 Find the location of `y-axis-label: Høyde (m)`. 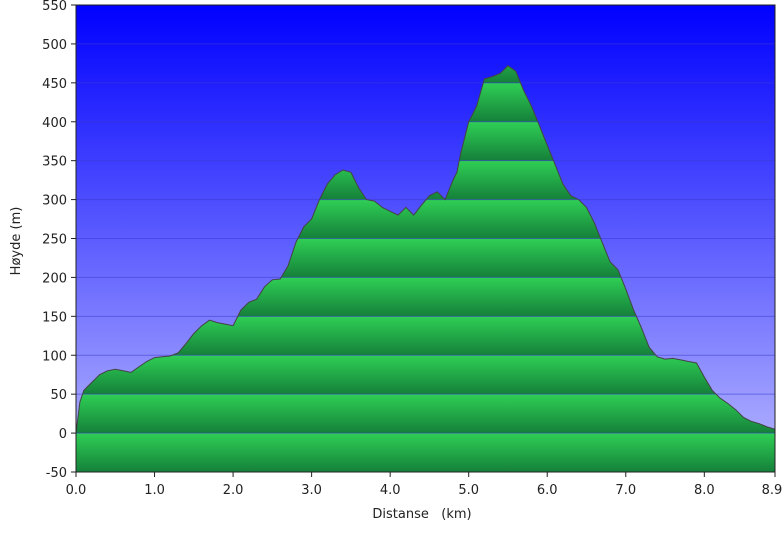

y-axis-label: Høyde (m) is located at coordinates (16, 241).